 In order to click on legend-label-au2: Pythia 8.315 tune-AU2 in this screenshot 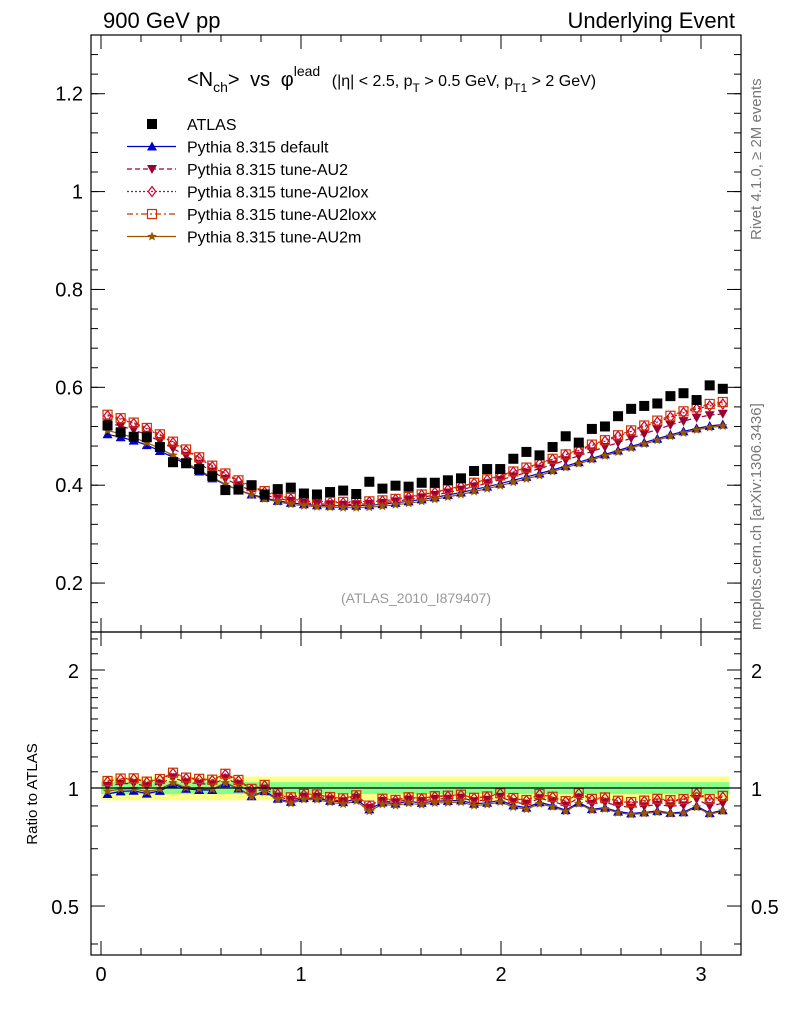, I will do `click(267, 170)`.